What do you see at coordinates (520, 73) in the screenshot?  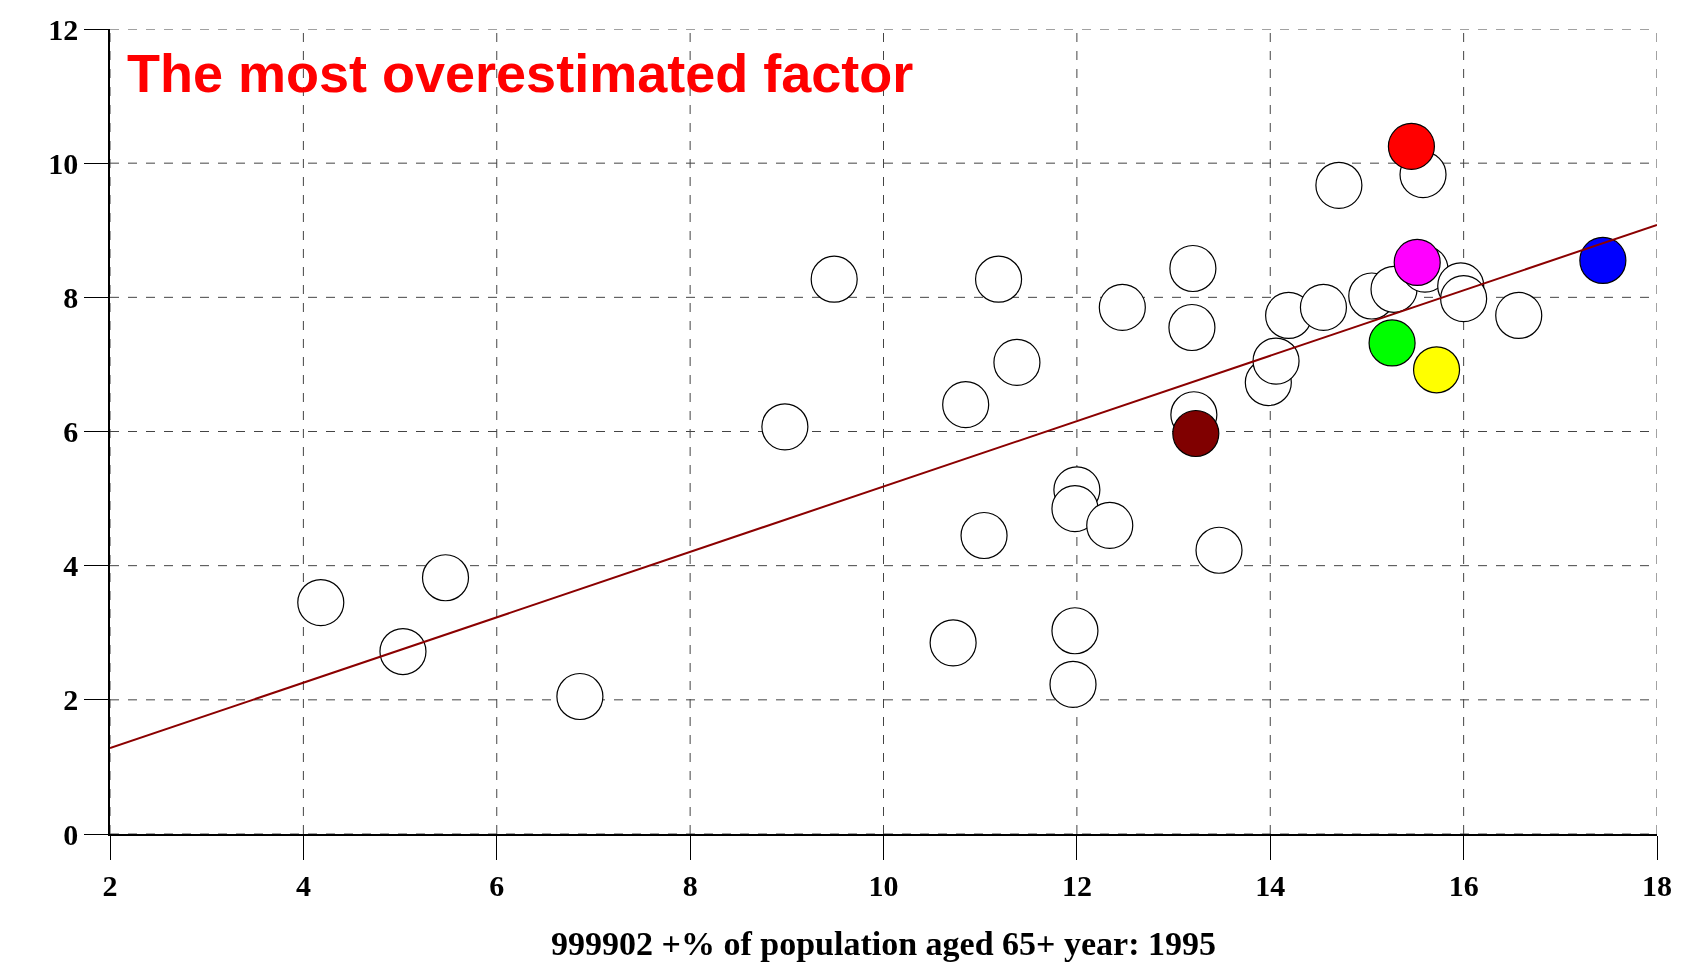 I see `annotation: The most overestimated factor` at bounding box center [520, 73].